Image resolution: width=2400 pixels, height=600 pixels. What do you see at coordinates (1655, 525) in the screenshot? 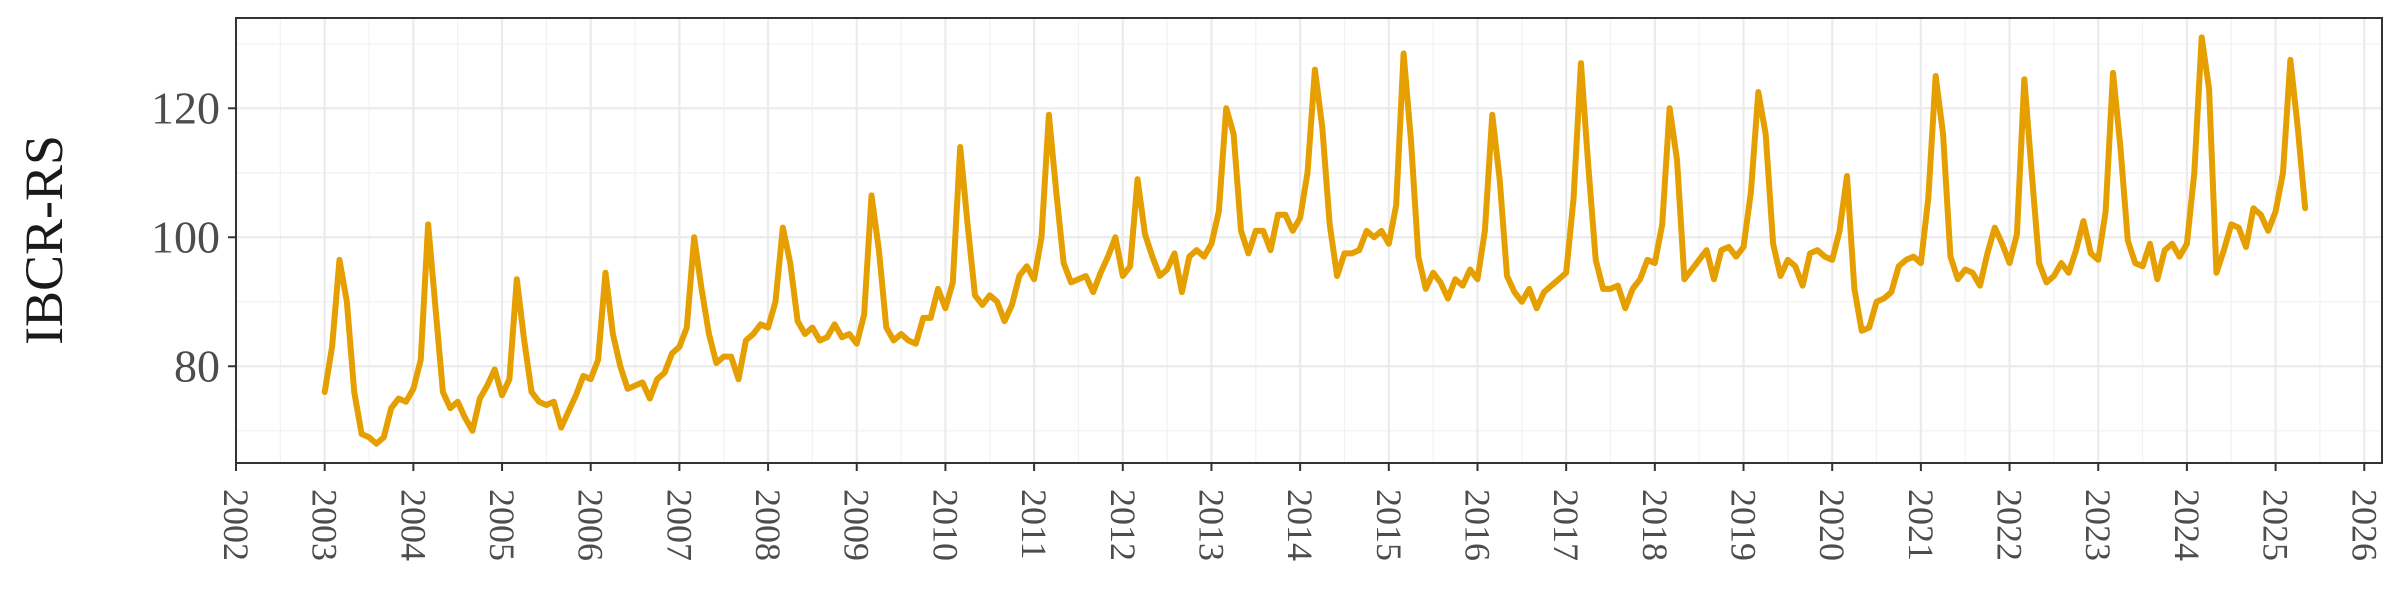
I see `x-tick-label: 2018` at bounding box center [1655, 525].